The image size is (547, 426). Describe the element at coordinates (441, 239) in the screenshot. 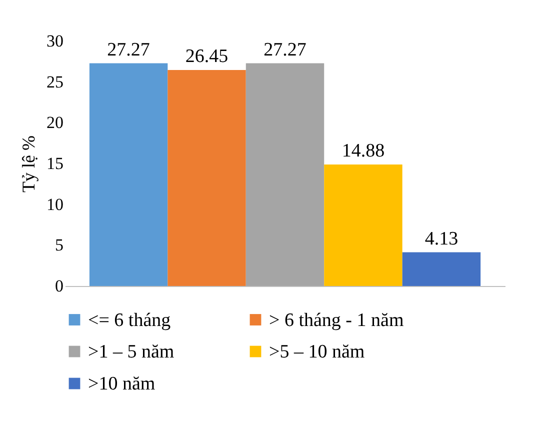

I see `data-label: 4.13` at that location.